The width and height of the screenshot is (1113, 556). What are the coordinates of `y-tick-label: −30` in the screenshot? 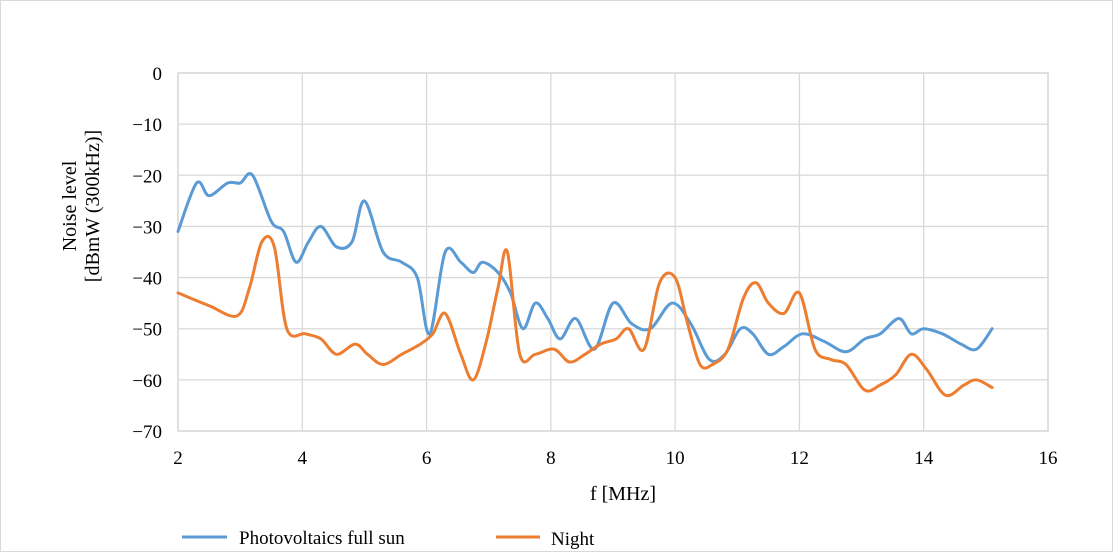 It's located at (147, 227).